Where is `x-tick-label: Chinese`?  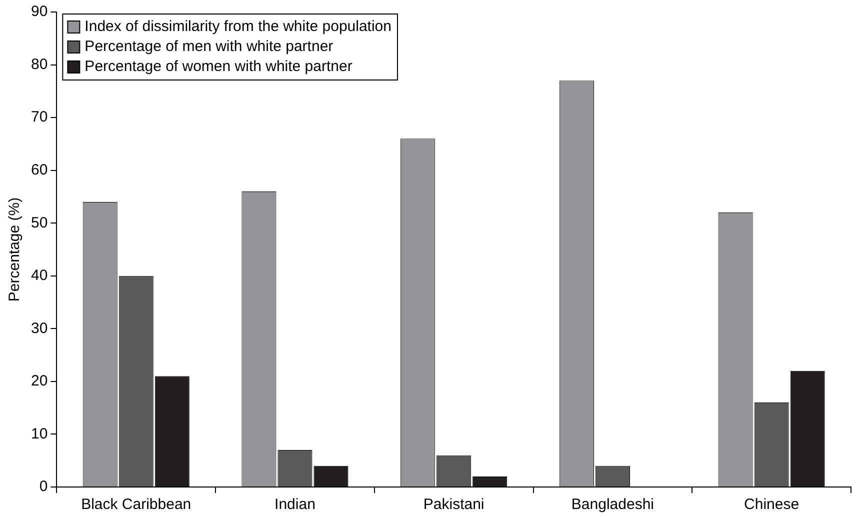 x-tick-label: Chinese is located at coordinates (772, 505).